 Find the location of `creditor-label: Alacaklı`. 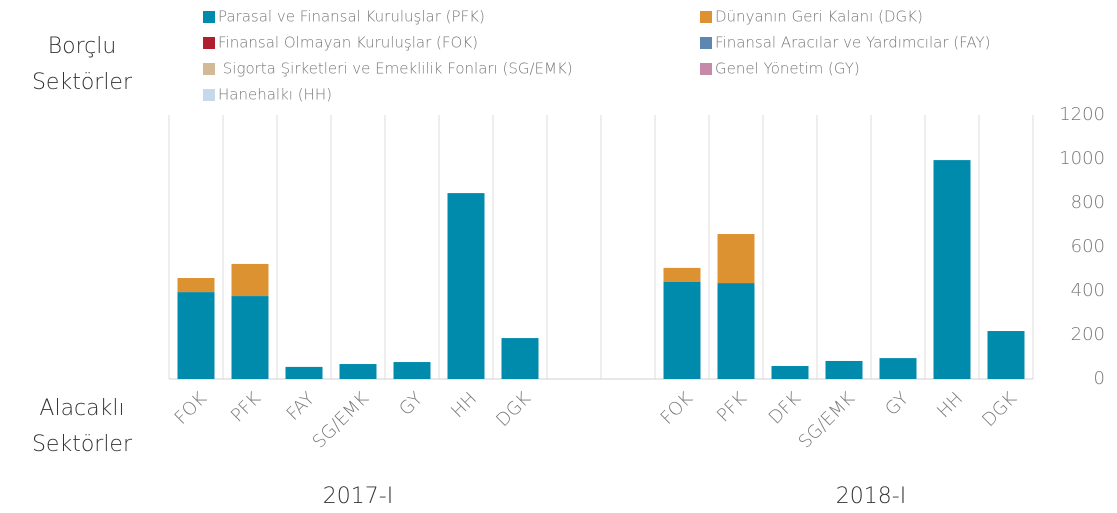

creditor-label: Alacaklı is located at coordinates (81, 408).